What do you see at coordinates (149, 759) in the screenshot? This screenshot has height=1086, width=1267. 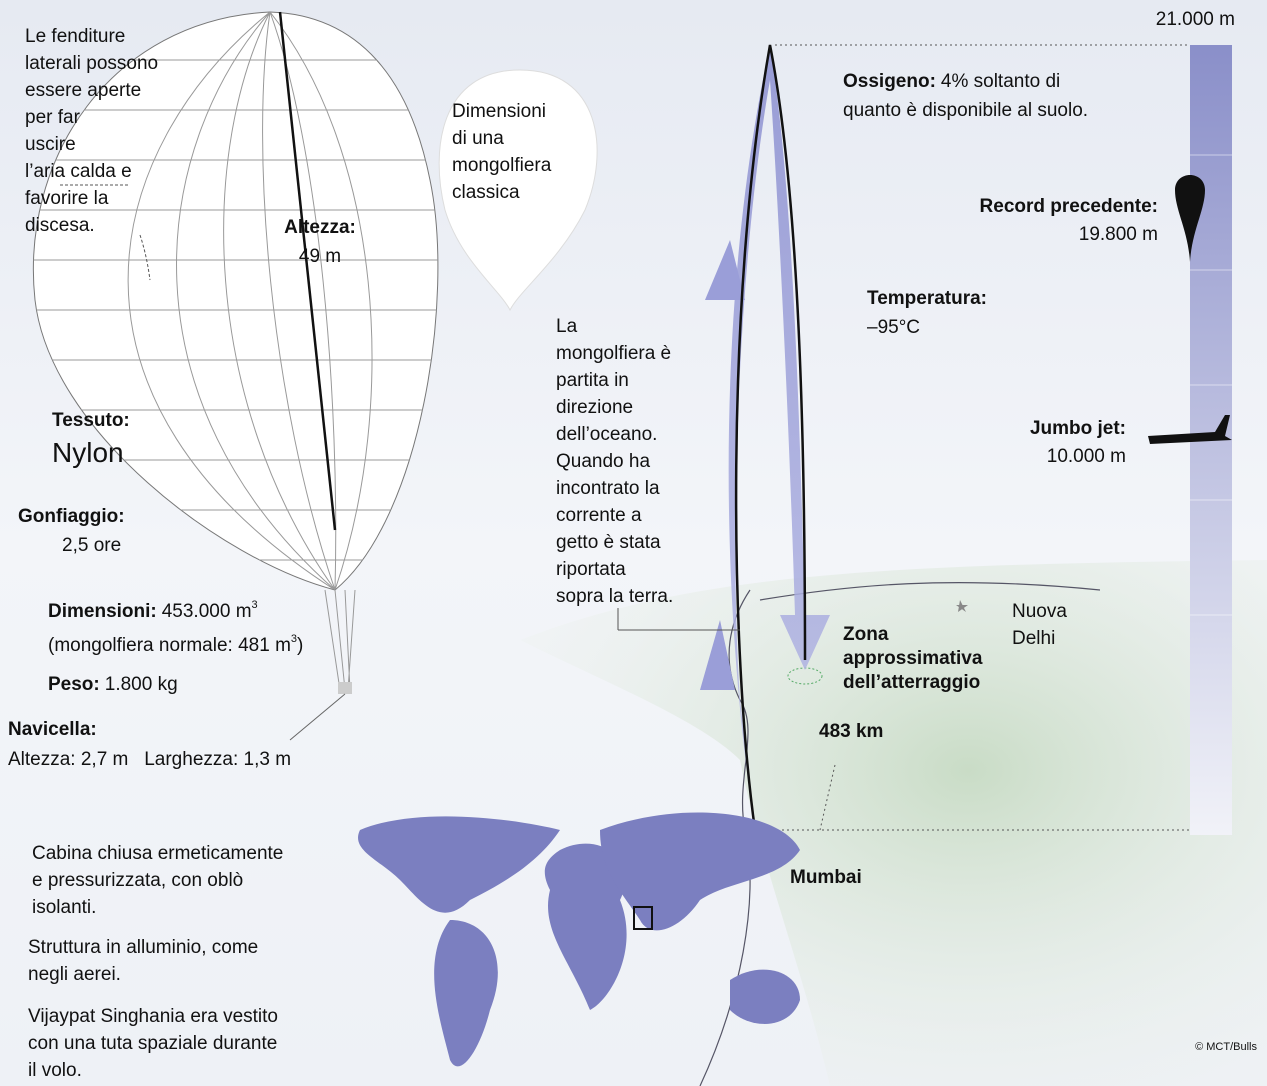 I see `gondola-value: Altezza: 2,7 m Larghezza: 1,3 m` at bounding box center [149, 759].